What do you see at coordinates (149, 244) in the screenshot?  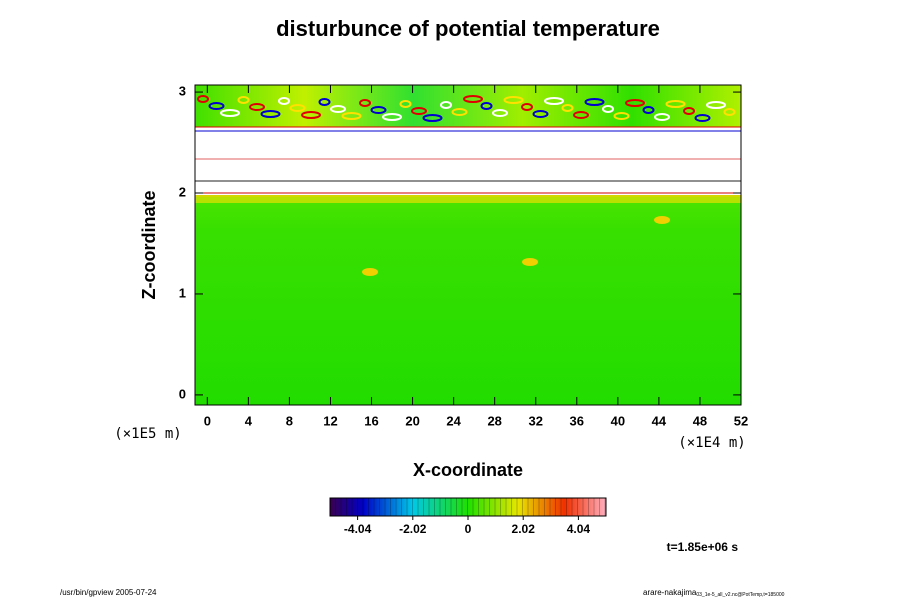 I see `y-axis-label: Z-coordinate` at bounding box center [149, 244].